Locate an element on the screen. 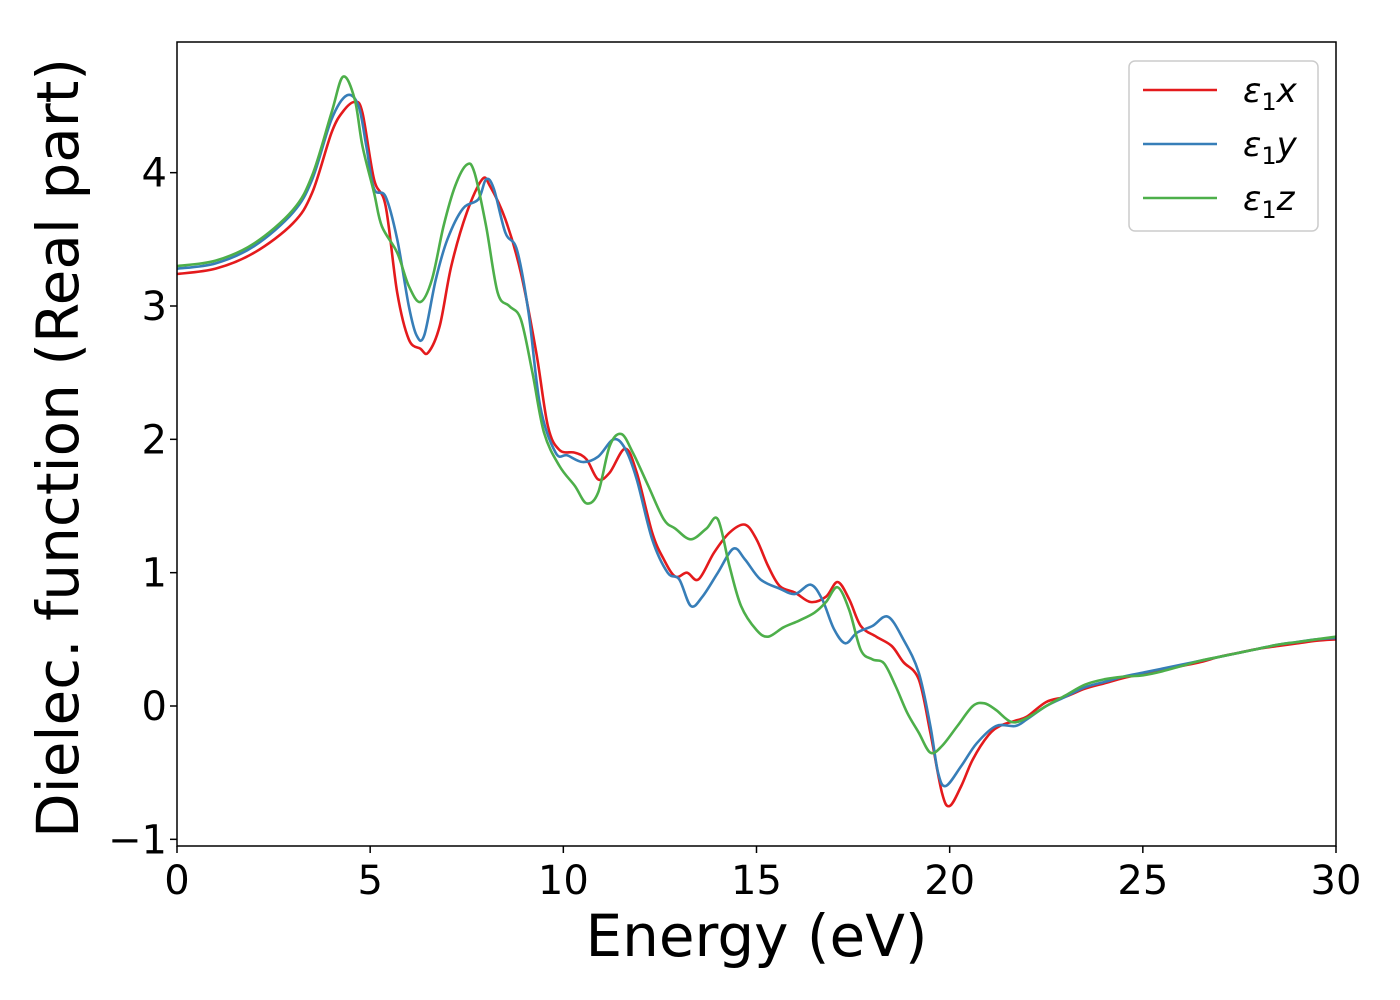 This screenshot has width=1400, height=1000. x-tick-label: 5 is located at coordinates (369, 881).